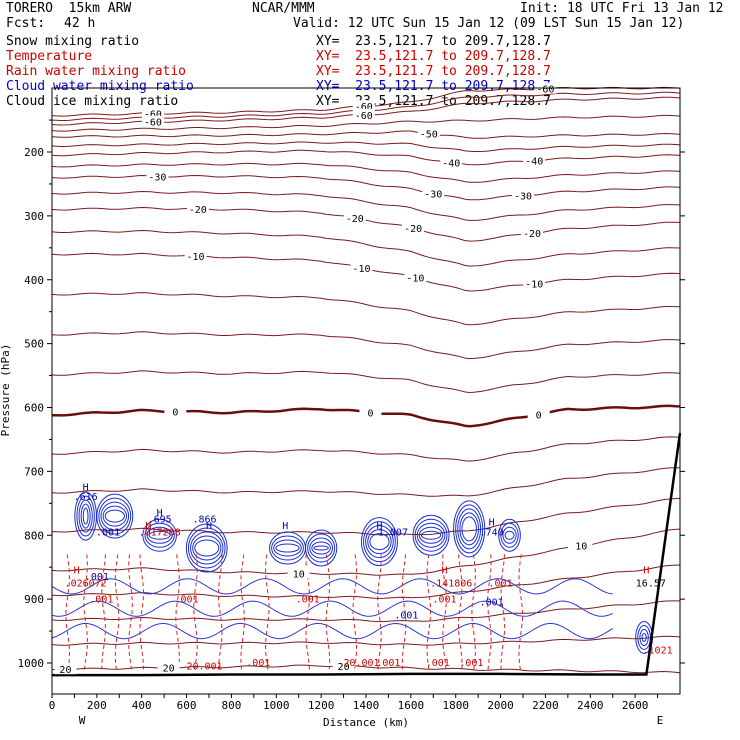 The image size is (740, 740). What do you see at coordinates (370, 413) in the screenshot?
I see `temperature-label: 0` at bounding box center [370, 413].